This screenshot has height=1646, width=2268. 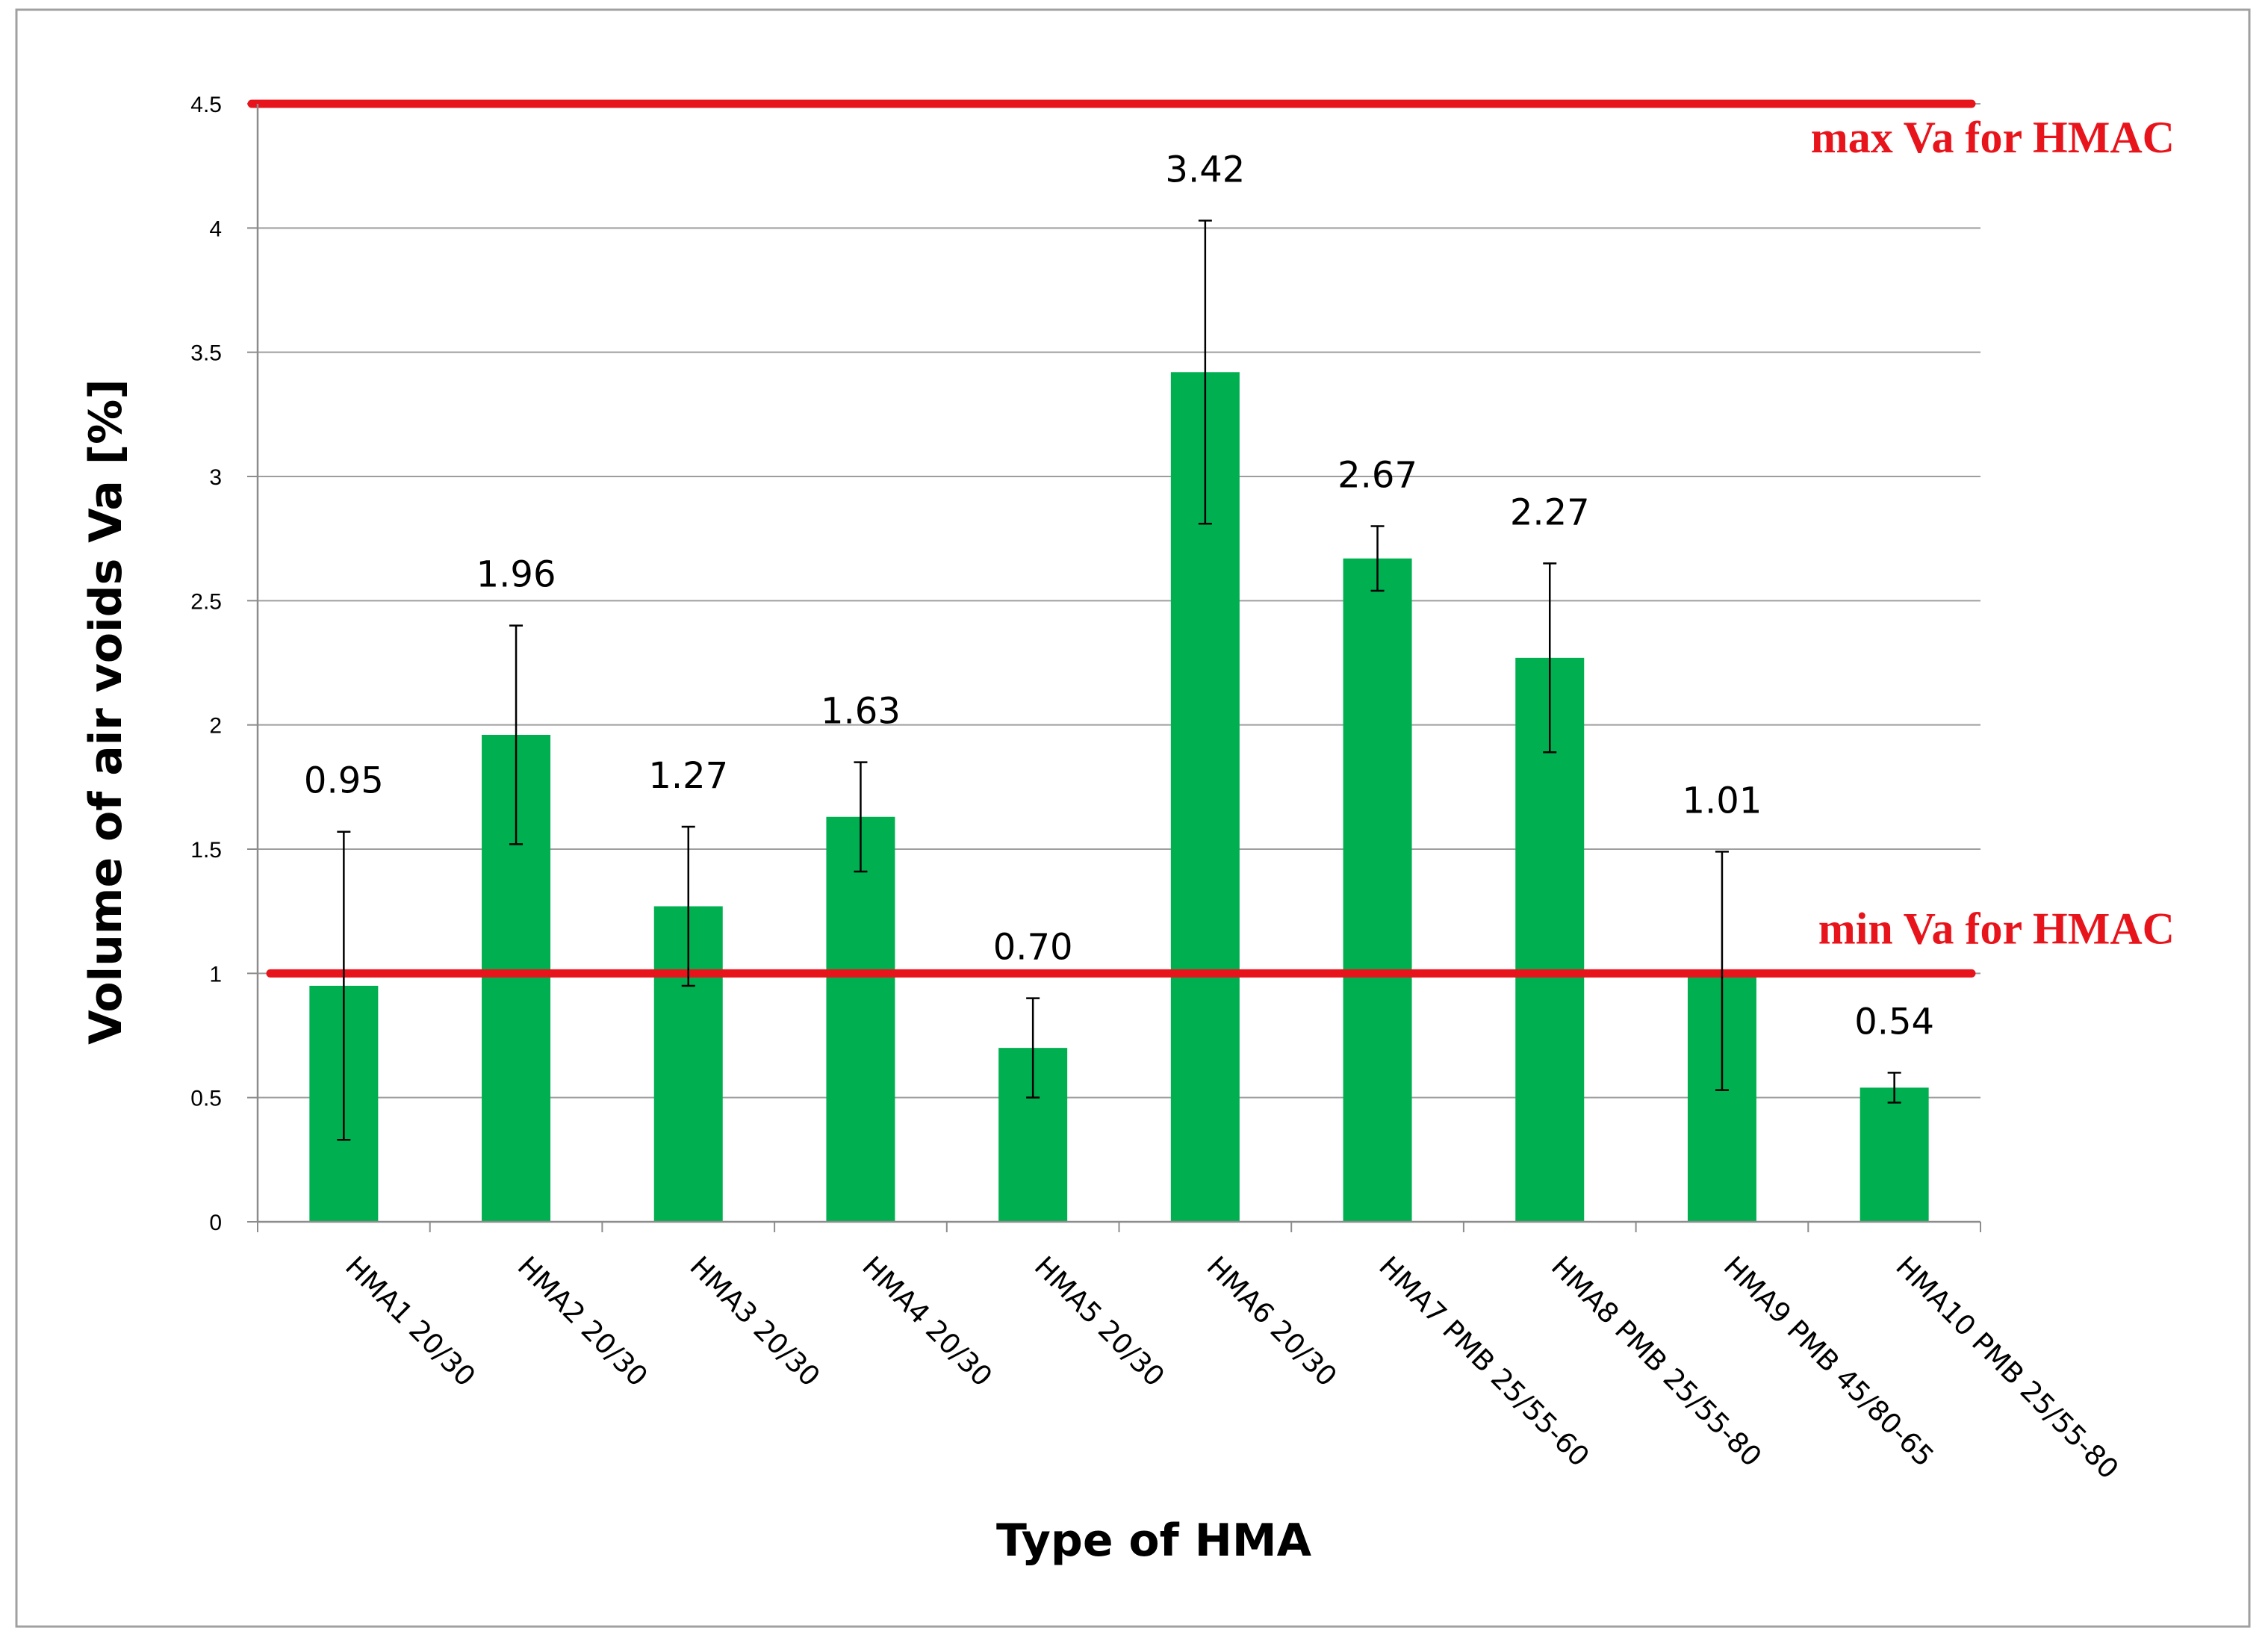 I want to click on y-tick-label: 0.5, so click(x=206, y=1099).